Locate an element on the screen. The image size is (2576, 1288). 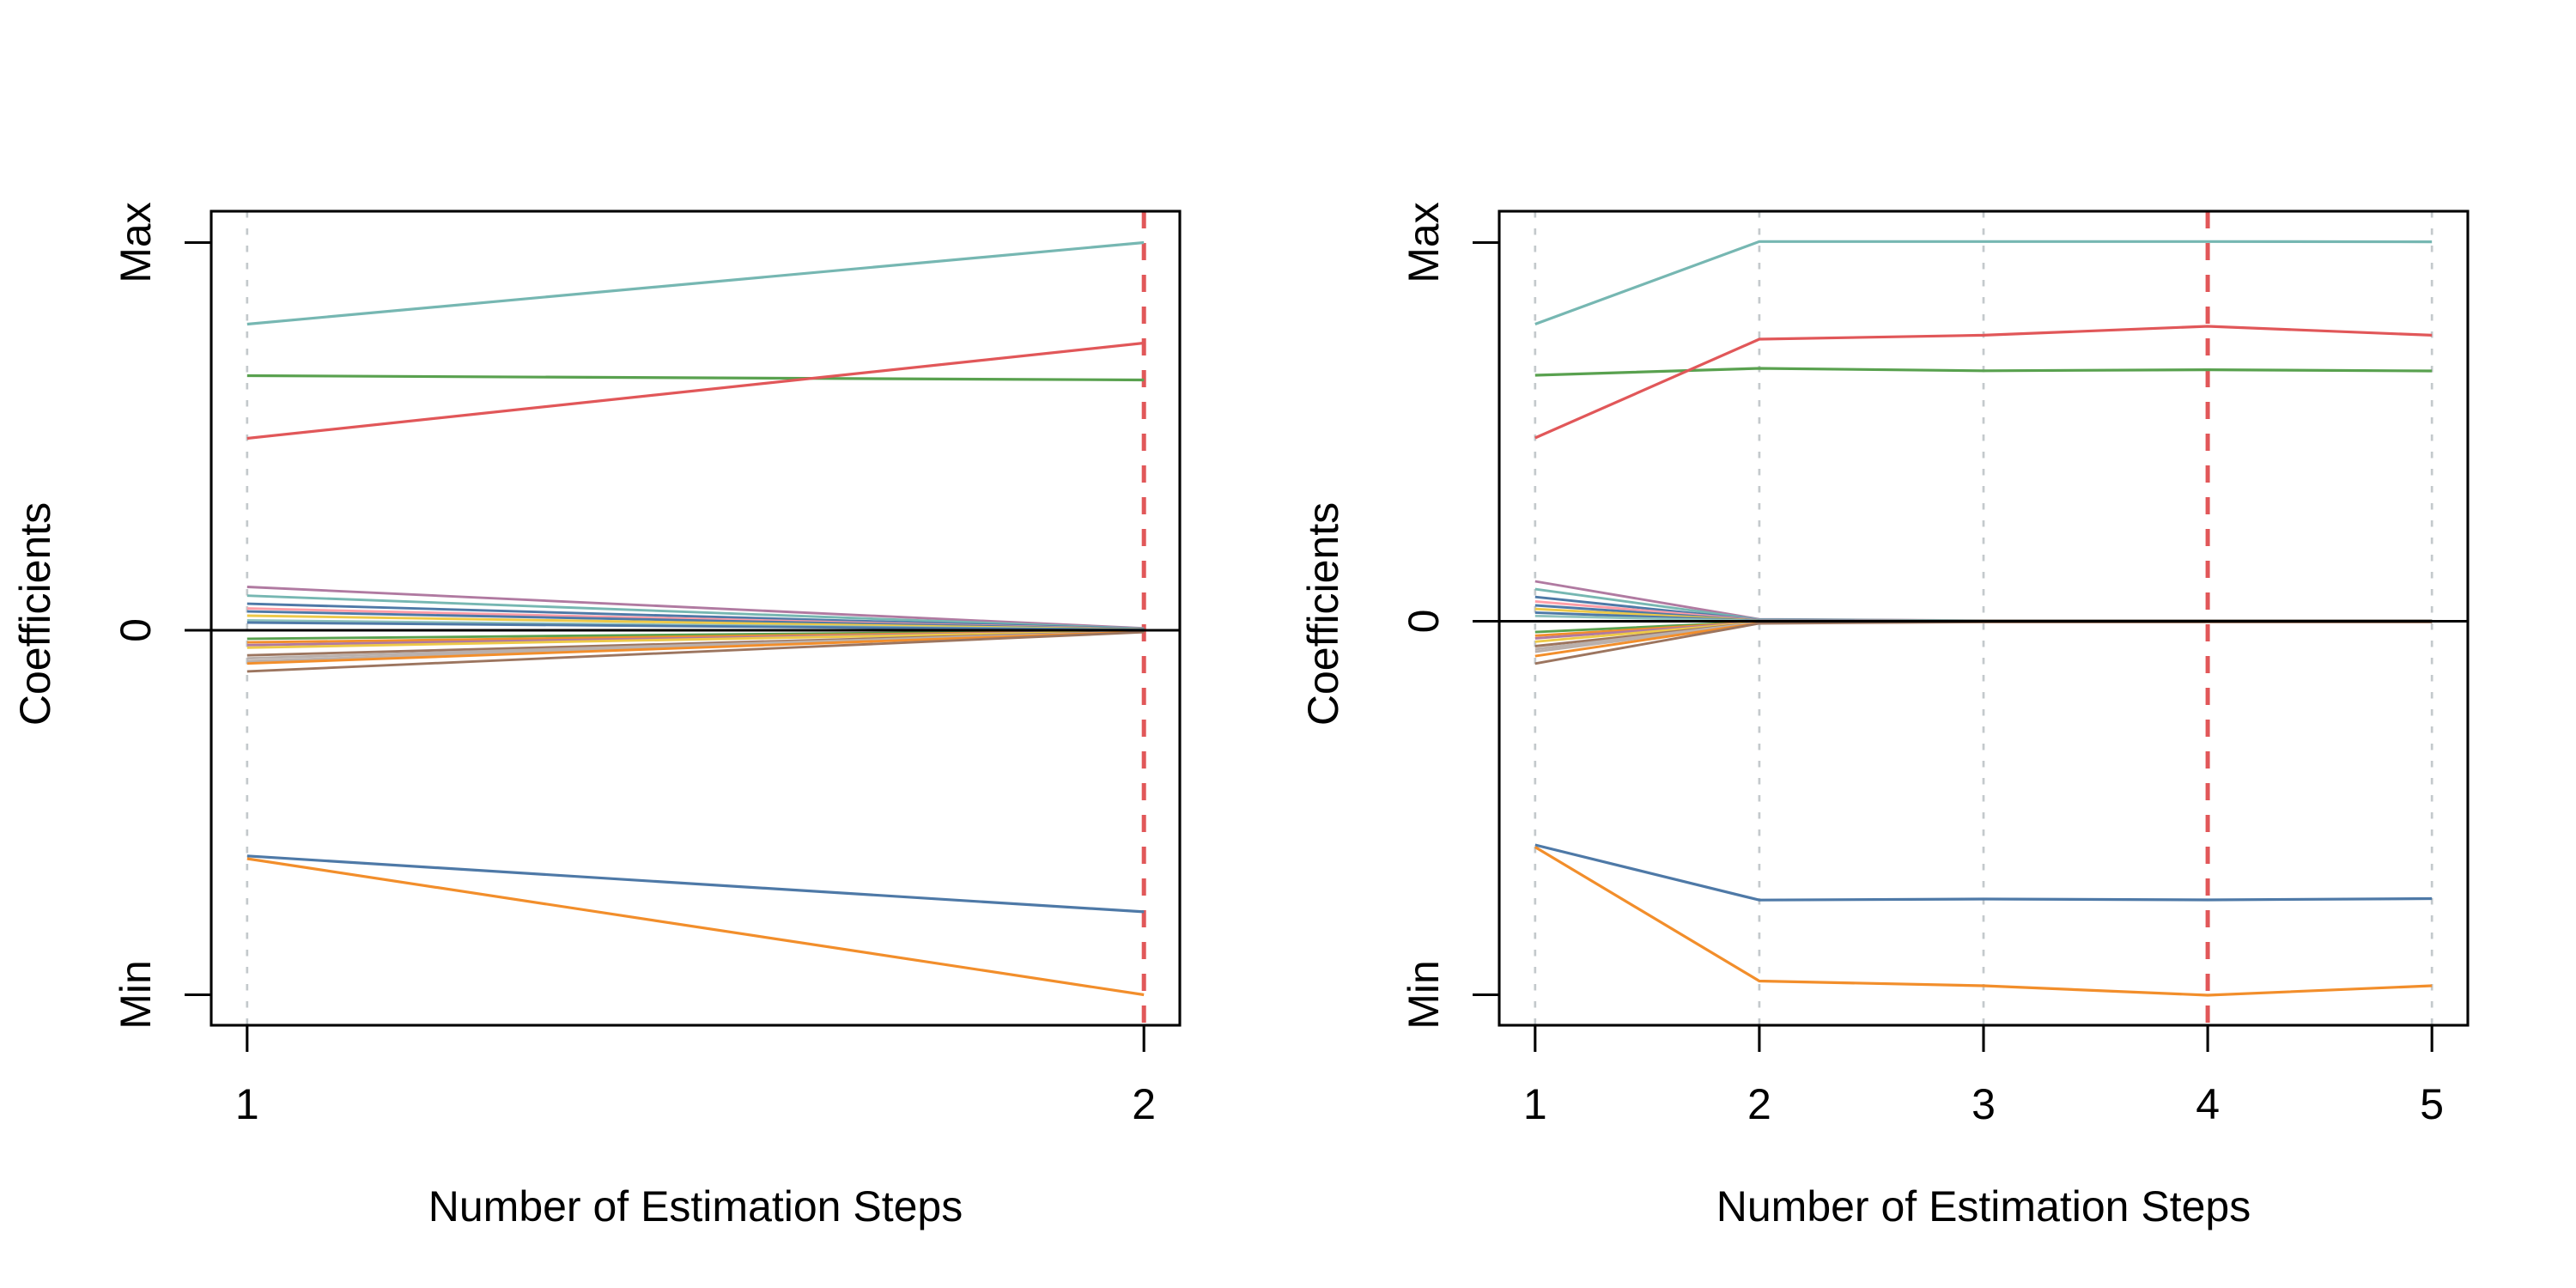
svg-text: 5 is located at coordinates (2432, 1104).